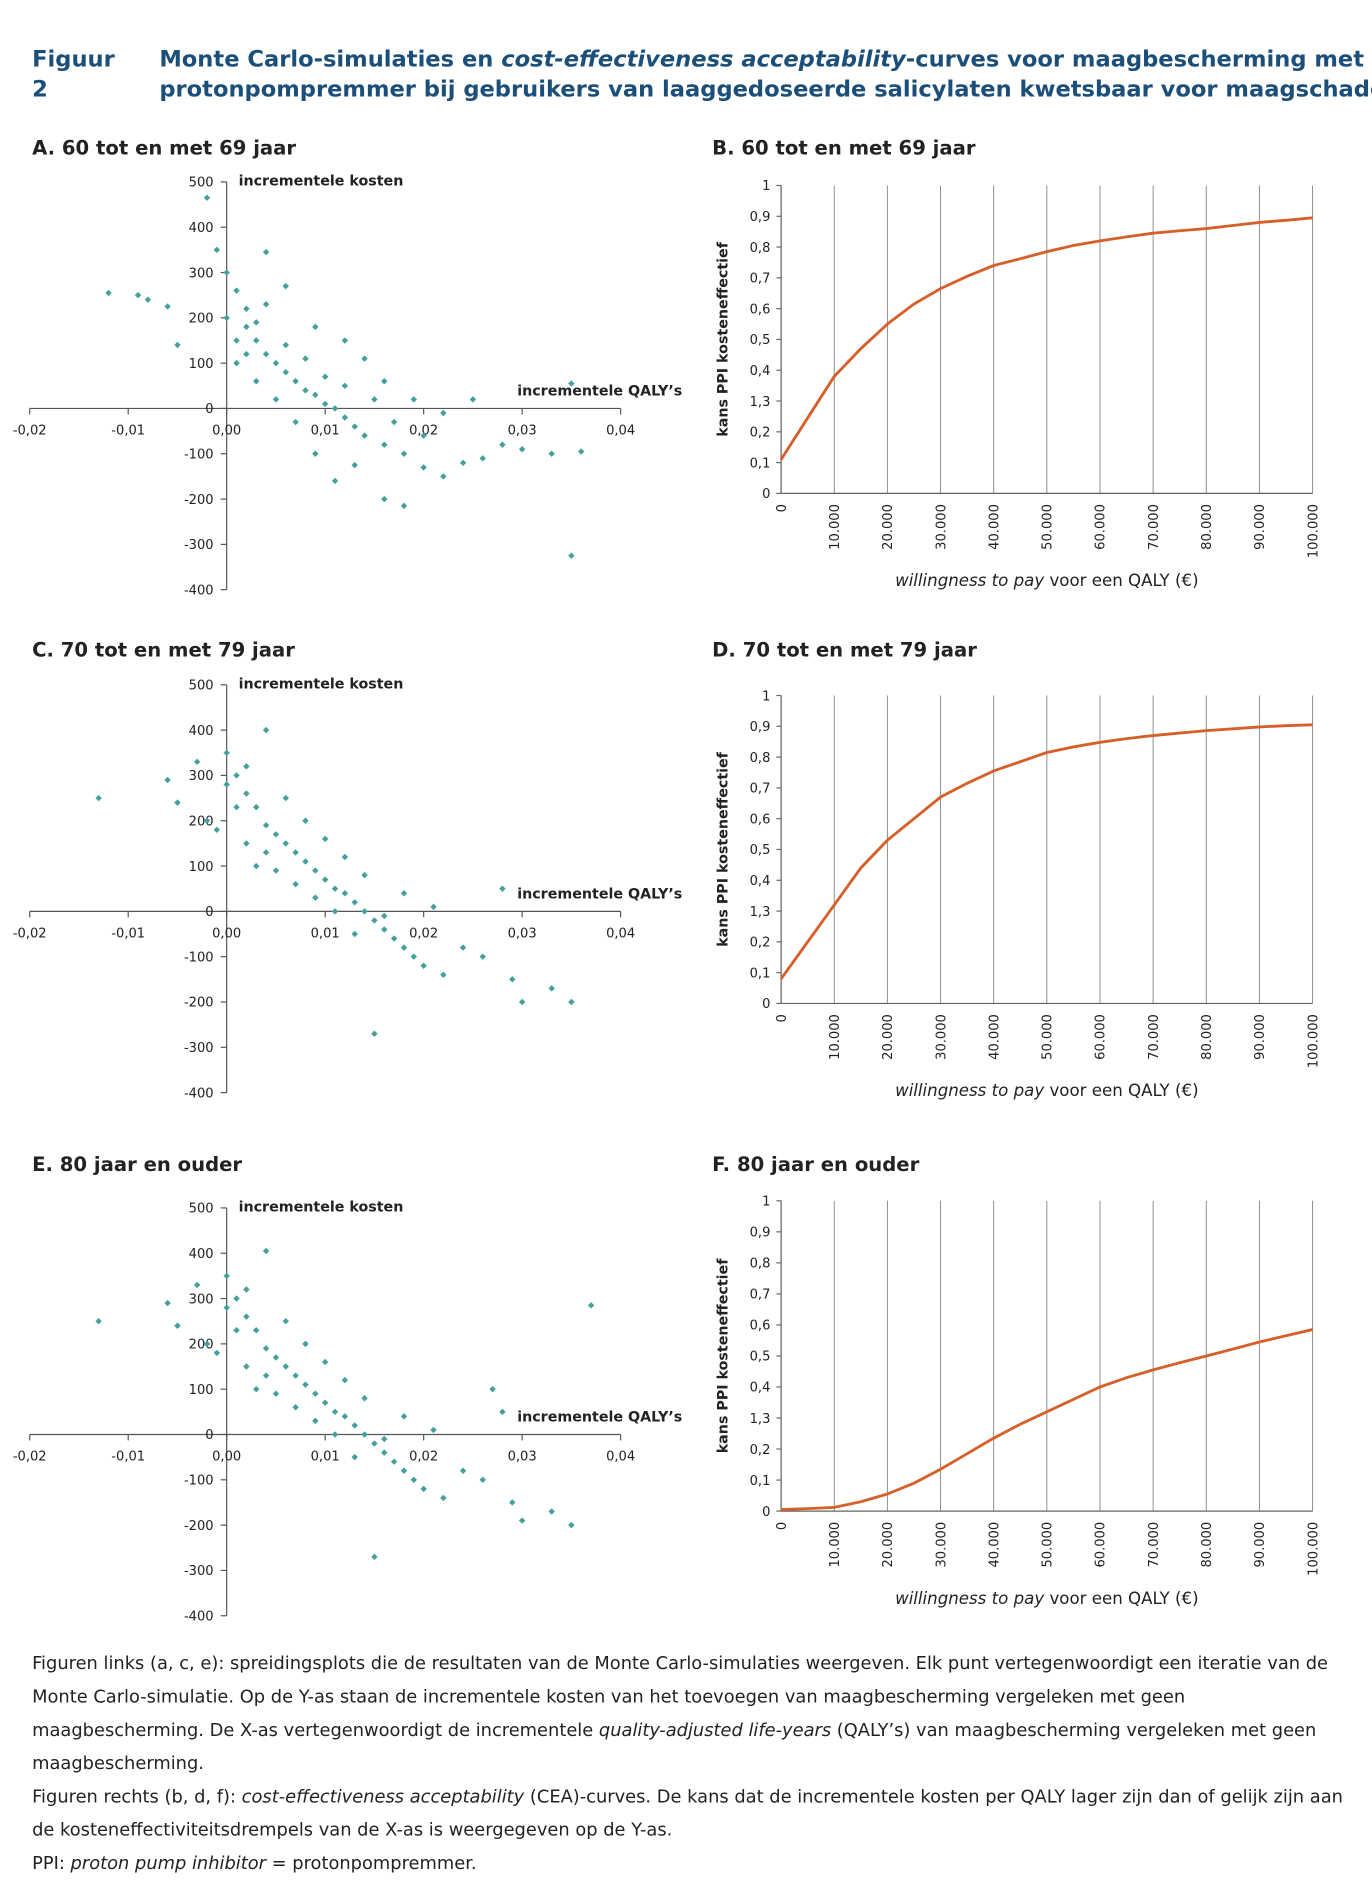 The width and height of the screenshot is (1372, 1880). I want to click on x-tick-label: 100.000, so click(1313, 1041).